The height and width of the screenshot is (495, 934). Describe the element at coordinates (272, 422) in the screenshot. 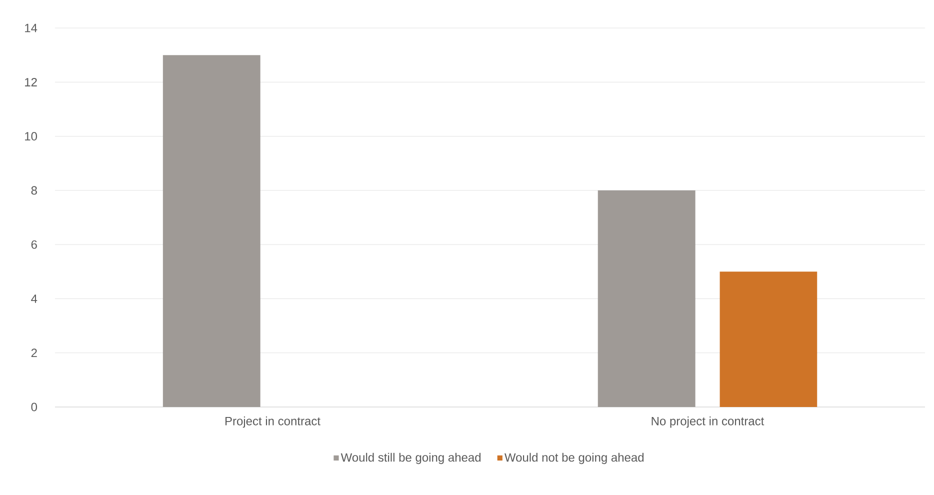

I see `x-tick-label: Project in contract` at that location.